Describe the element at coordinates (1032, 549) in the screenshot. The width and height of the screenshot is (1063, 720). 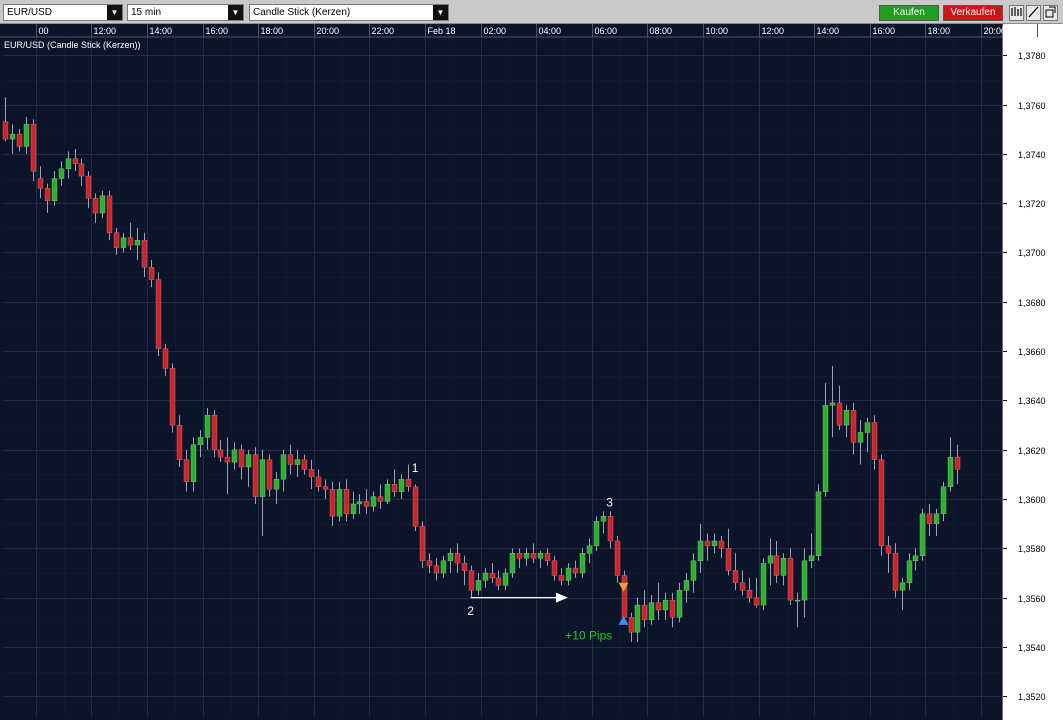
I see `price-tick-label: 1,3580` at that location.